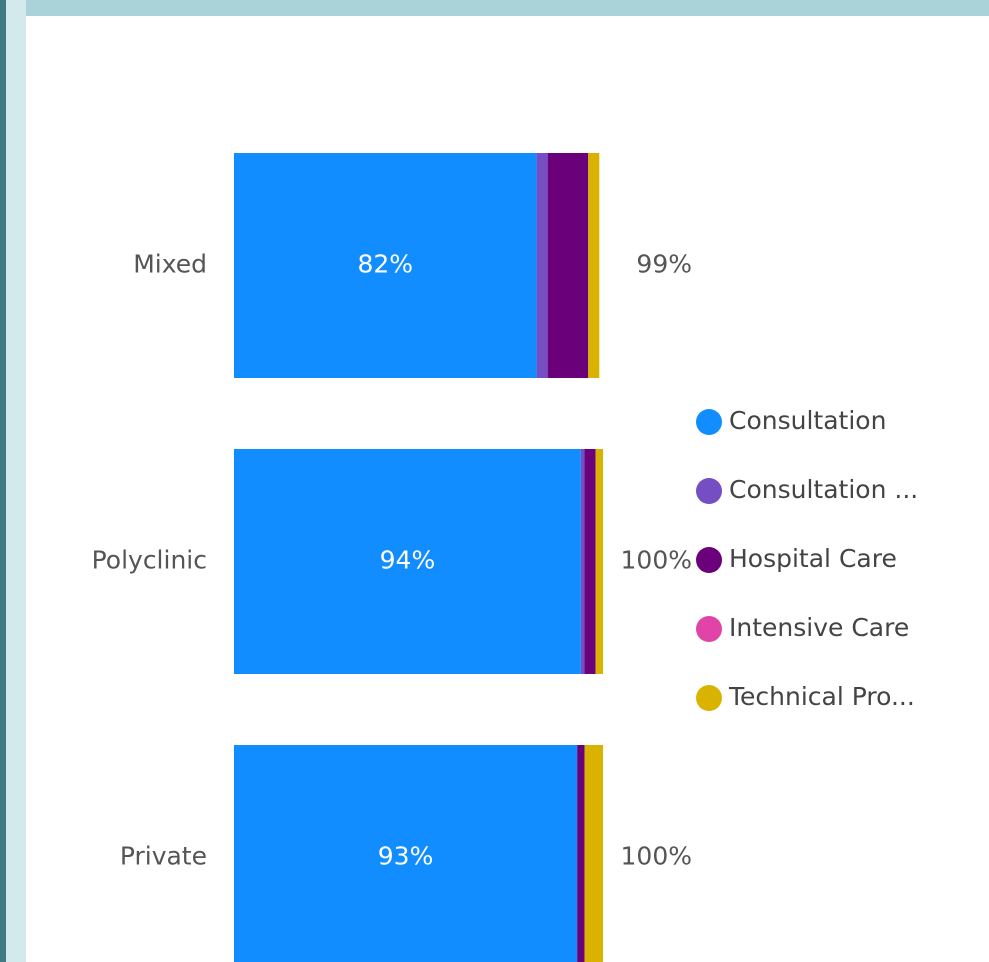  I want to click on total-label: 99%, so click(664, 264).